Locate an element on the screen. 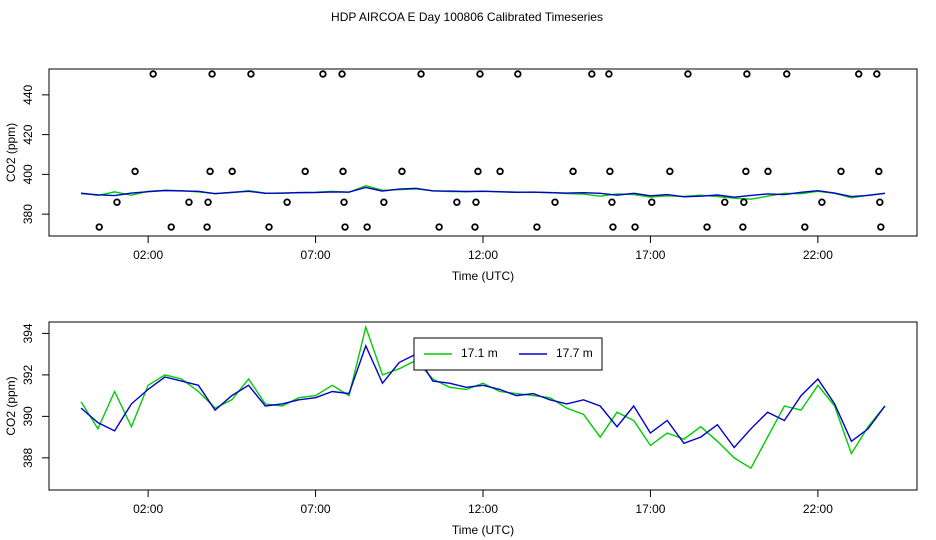  legend-label: 17.1 m is located at coordinates (479, 353).